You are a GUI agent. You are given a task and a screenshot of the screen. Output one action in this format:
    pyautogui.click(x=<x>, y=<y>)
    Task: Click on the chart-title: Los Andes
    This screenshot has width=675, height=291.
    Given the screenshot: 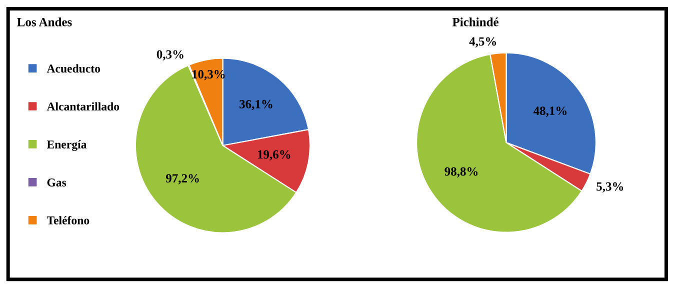 What is the action you would take?
    pyautogui.click(x=44, y=22)
    